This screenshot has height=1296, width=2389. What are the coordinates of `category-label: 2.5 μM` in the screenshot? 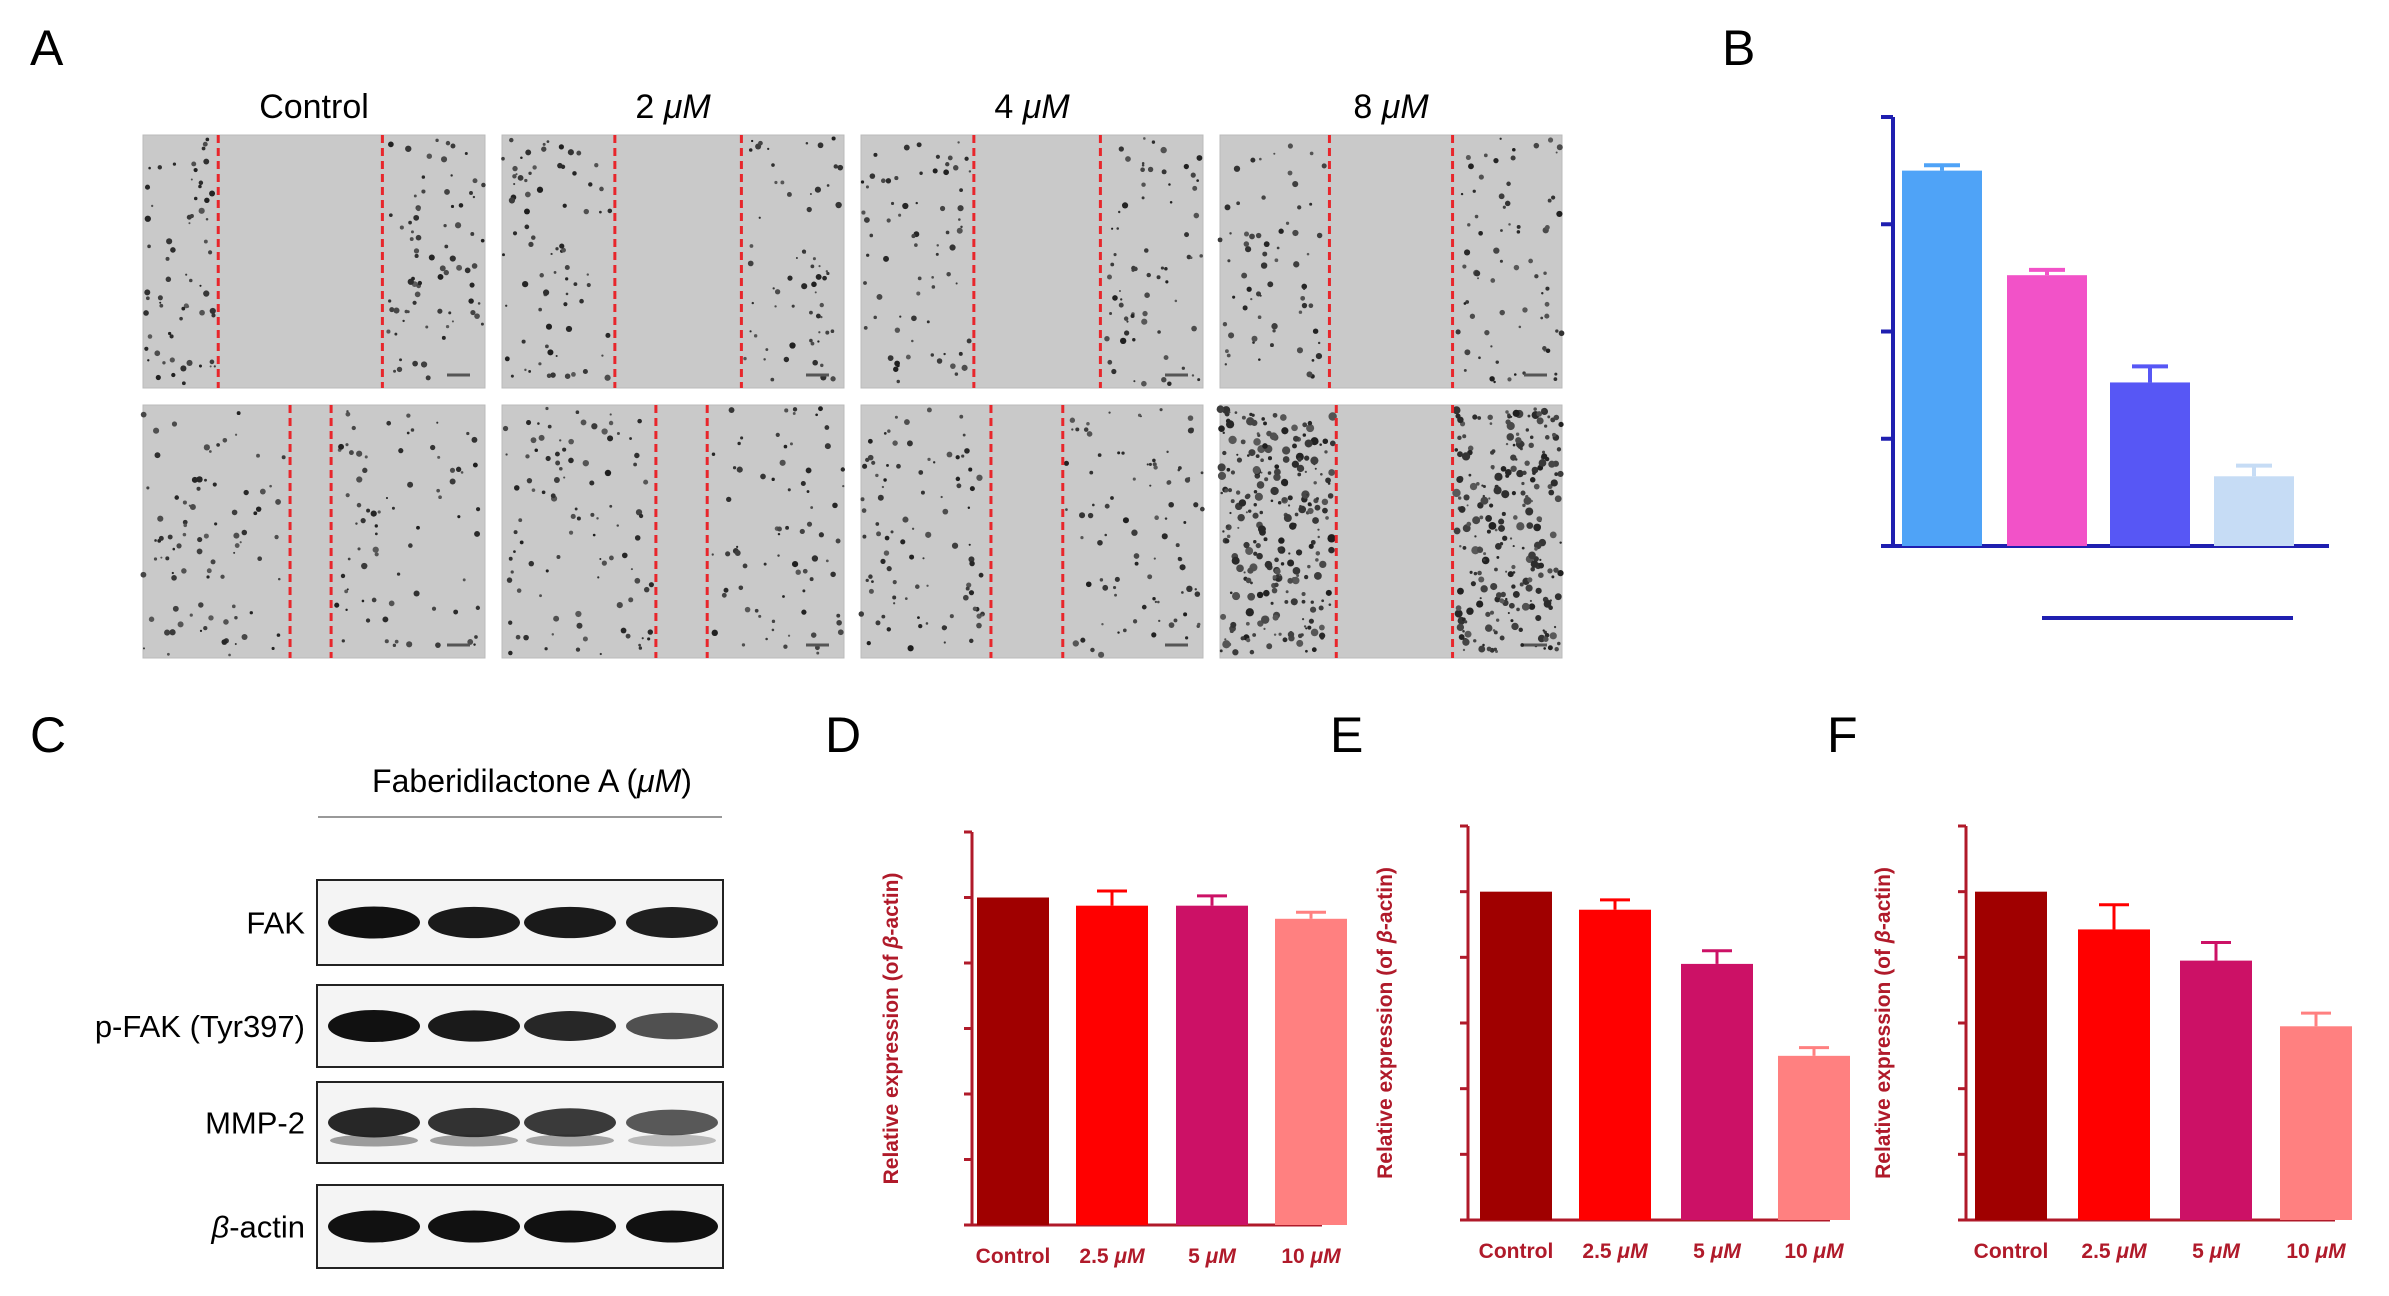 It's located at (2114, 1251).